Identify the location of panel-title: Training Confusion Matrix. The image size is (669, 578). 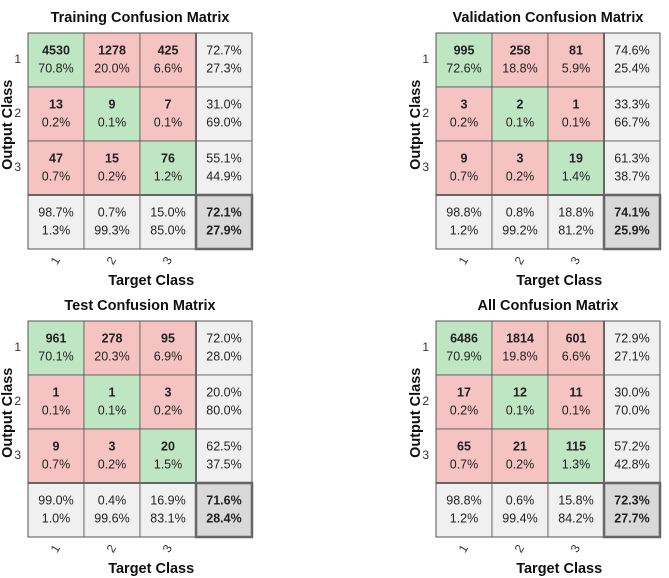
(140, 18).